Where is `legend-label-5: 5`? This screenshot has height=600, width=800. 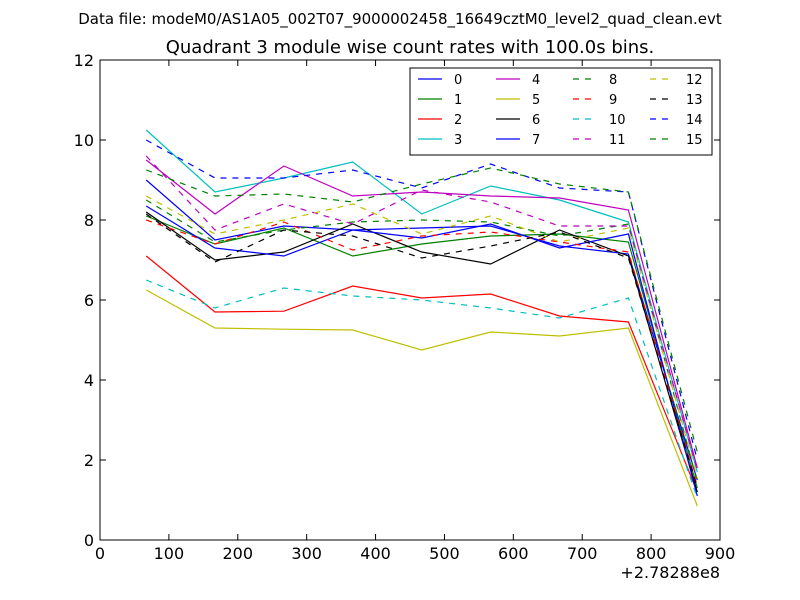 legend-label-5: 5 is located at coordinates (536, 100).